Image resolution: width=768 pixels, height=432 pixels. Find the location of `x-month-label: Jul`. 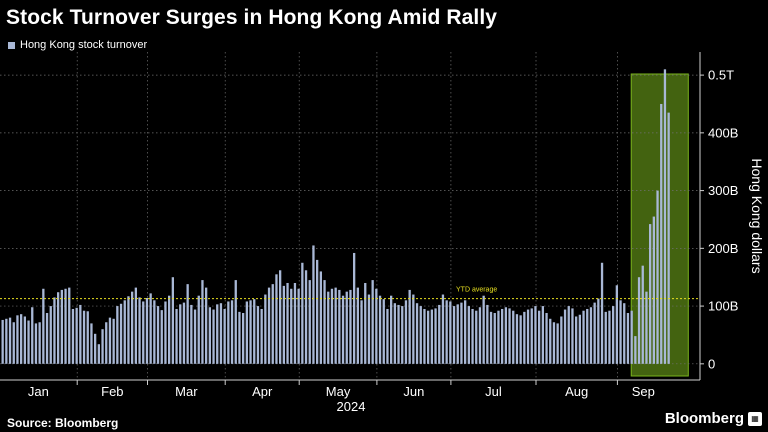

x-month-label: Jul is located at coordinates (493, 391).